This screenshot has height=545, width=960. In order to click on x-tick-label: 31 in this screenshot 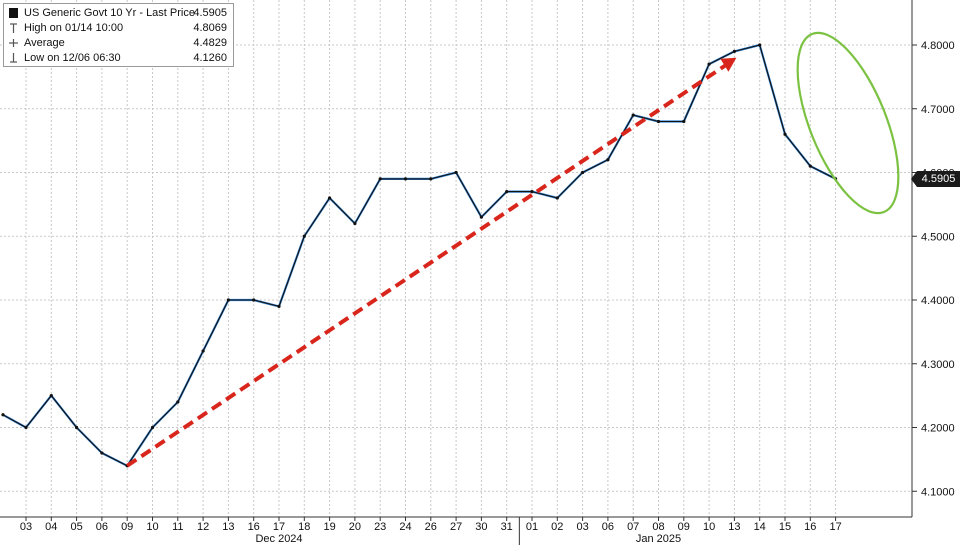, I will do `click(507, 527)`.